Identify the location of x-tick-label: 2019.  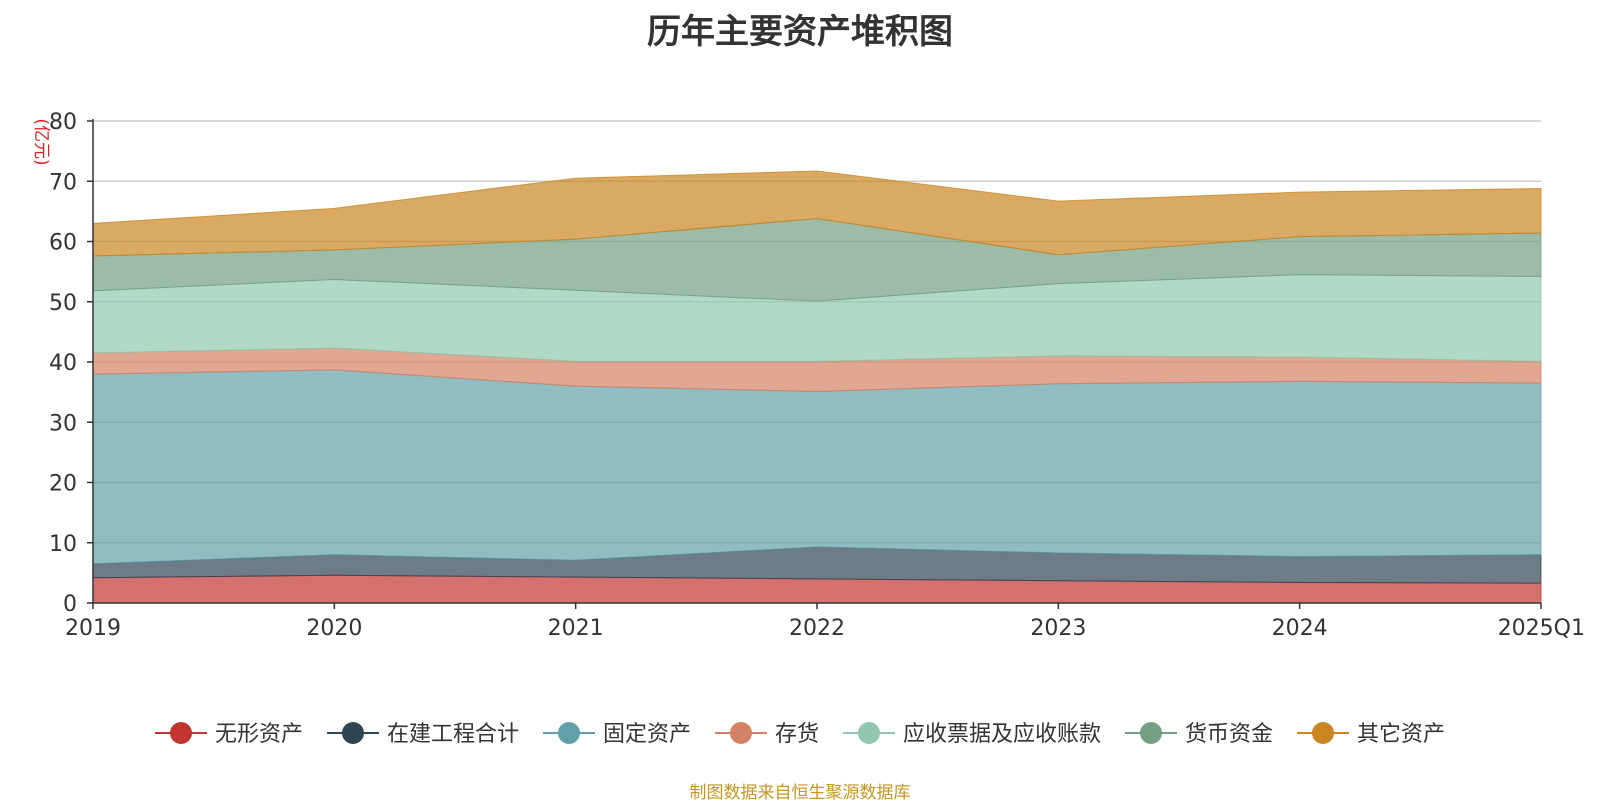
(93, 628).